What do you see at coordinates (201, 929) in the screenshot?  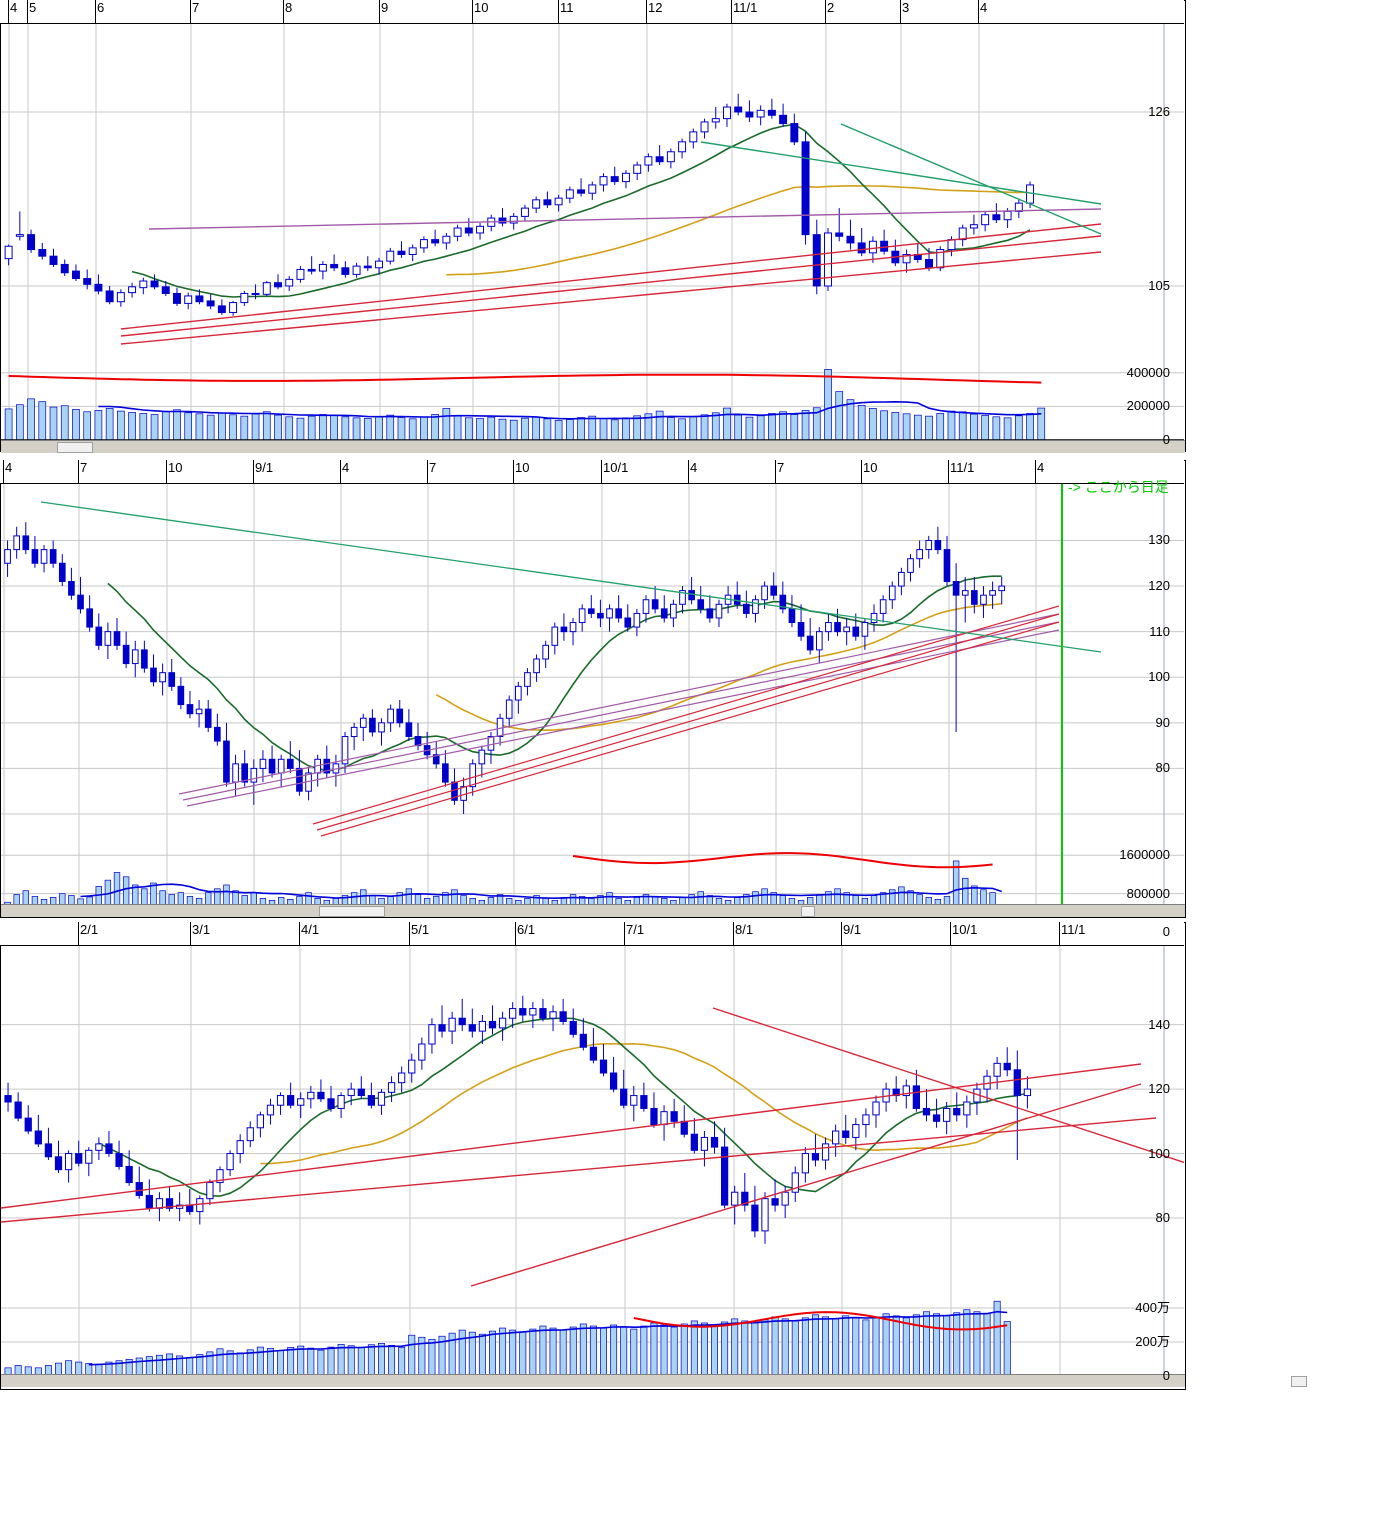 I see `x-axis-tick-label: 3/1` at bounding box center [201, 929].